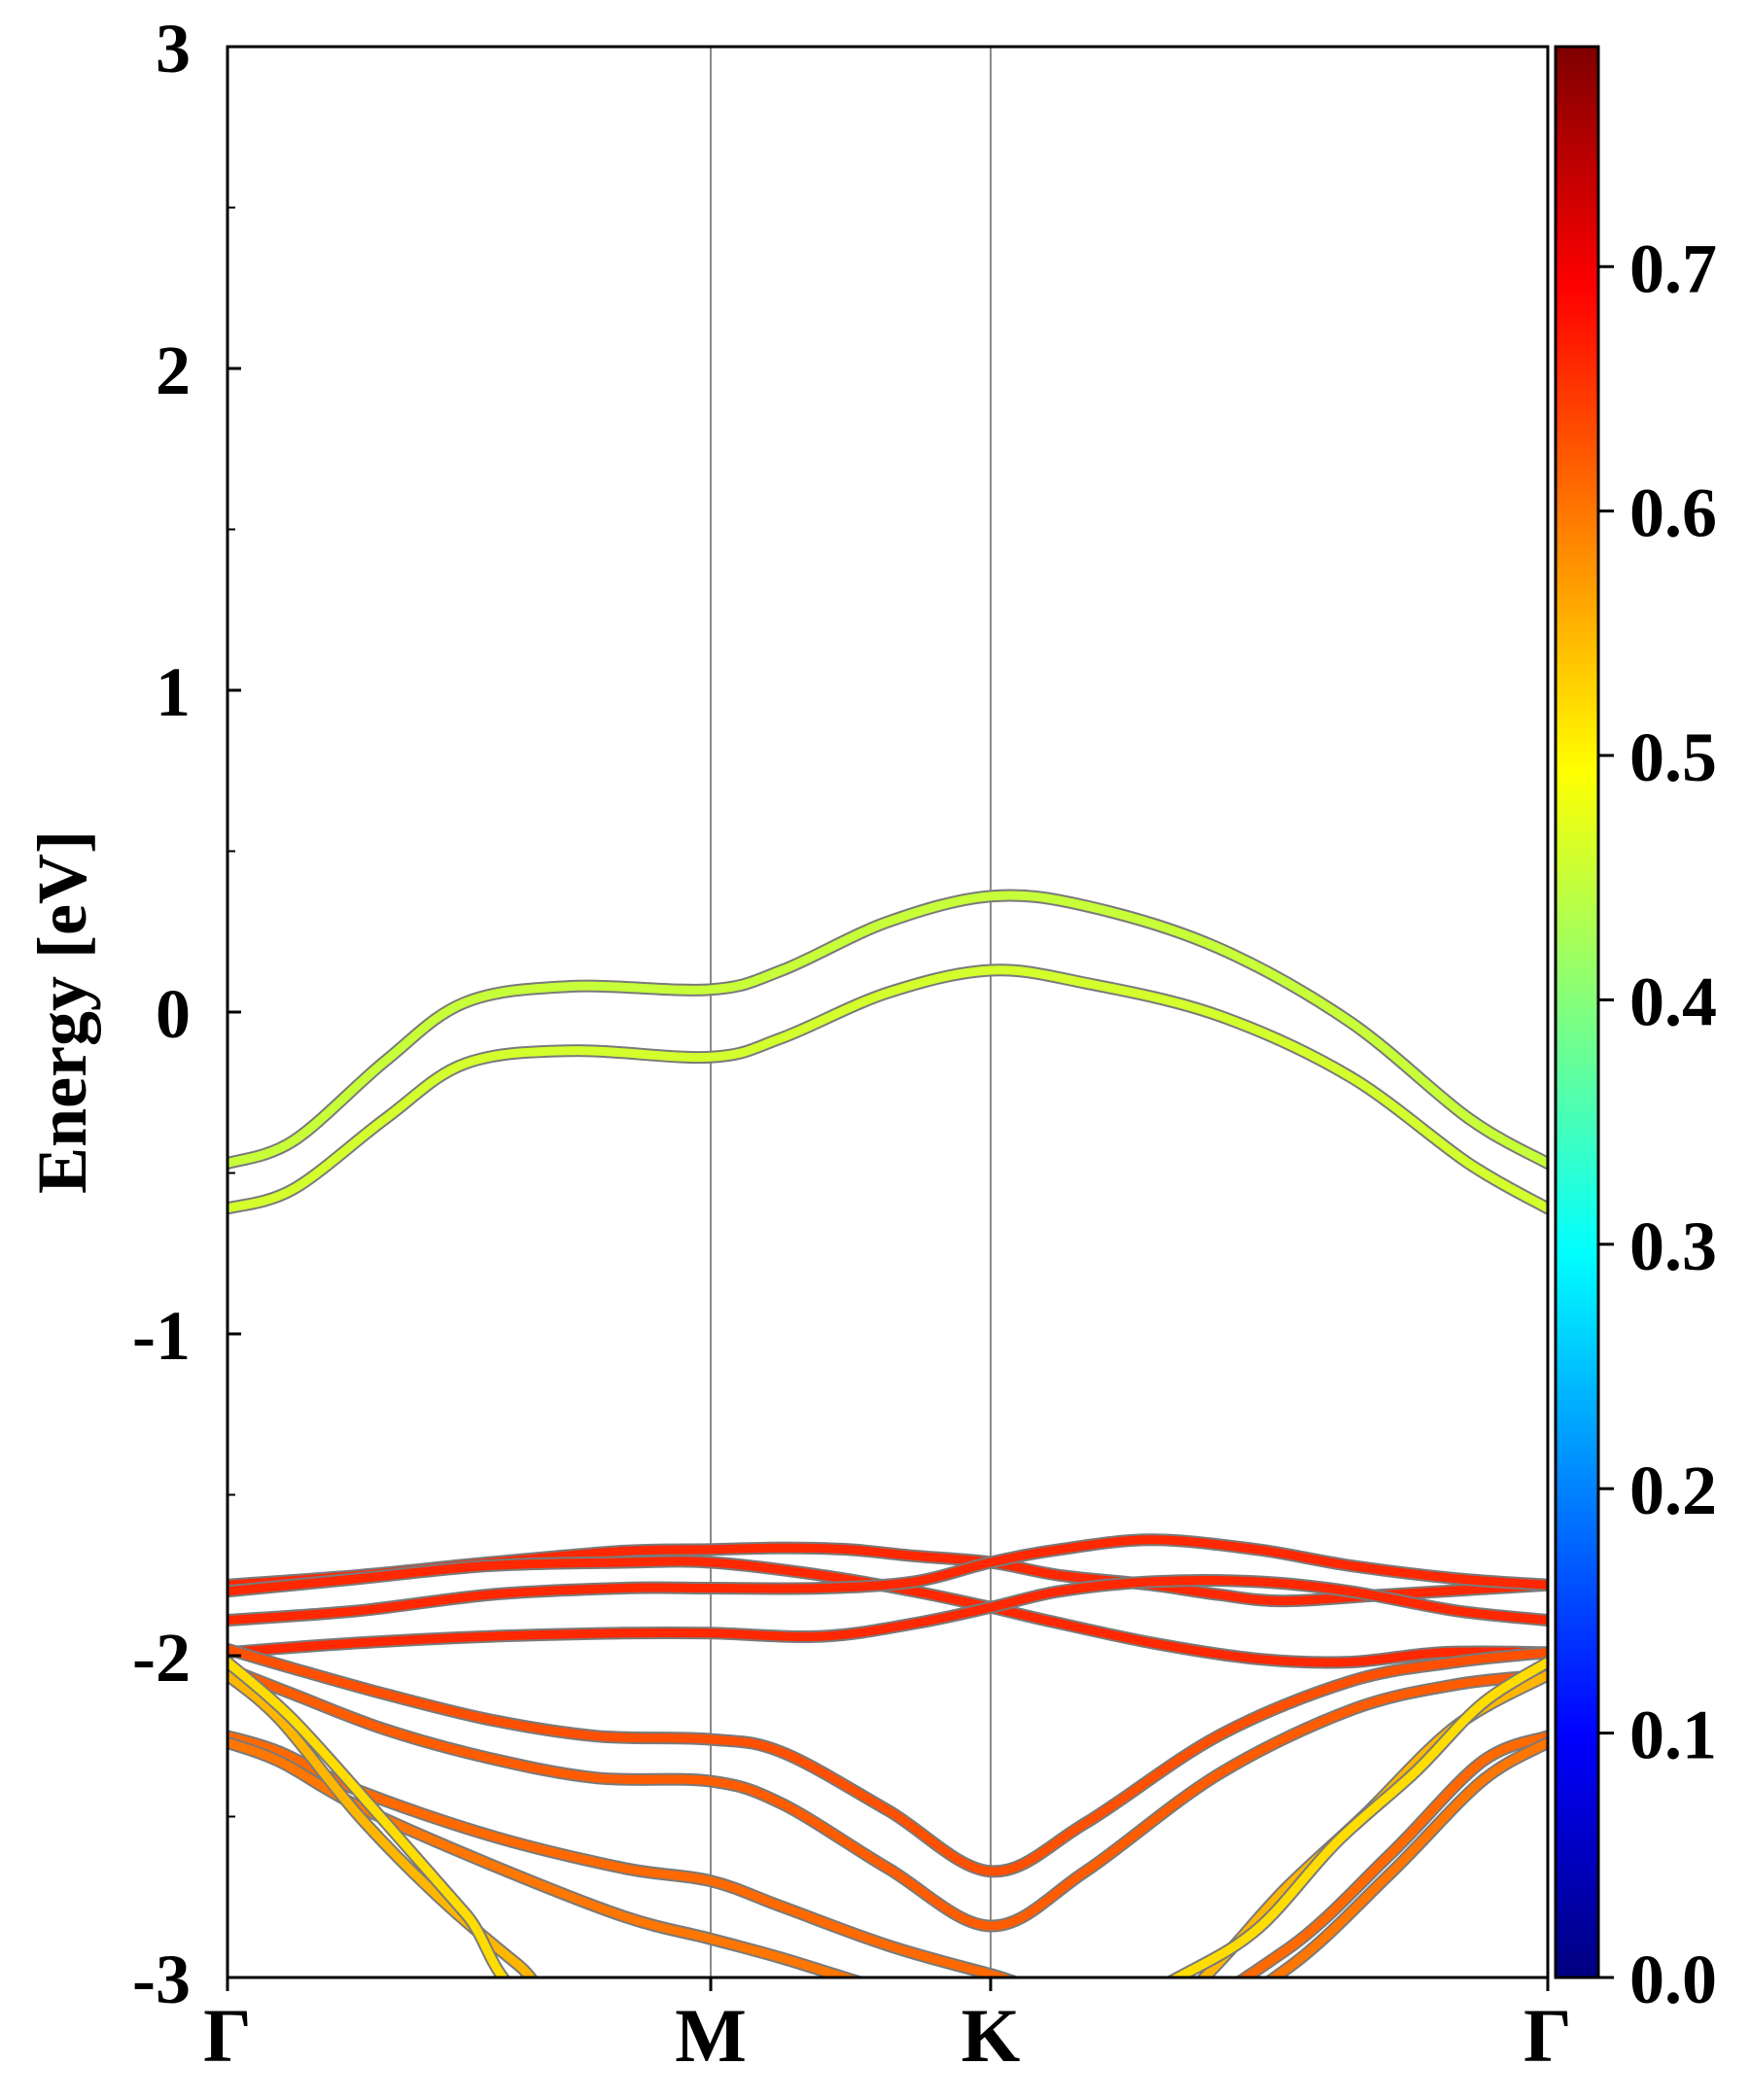 The width and height of the screenshot is (1750, 2100). Describe the element at coordinates (1673, 1735) in the screenshot. I see `colorbar-tick-label: 0.1` at that location.